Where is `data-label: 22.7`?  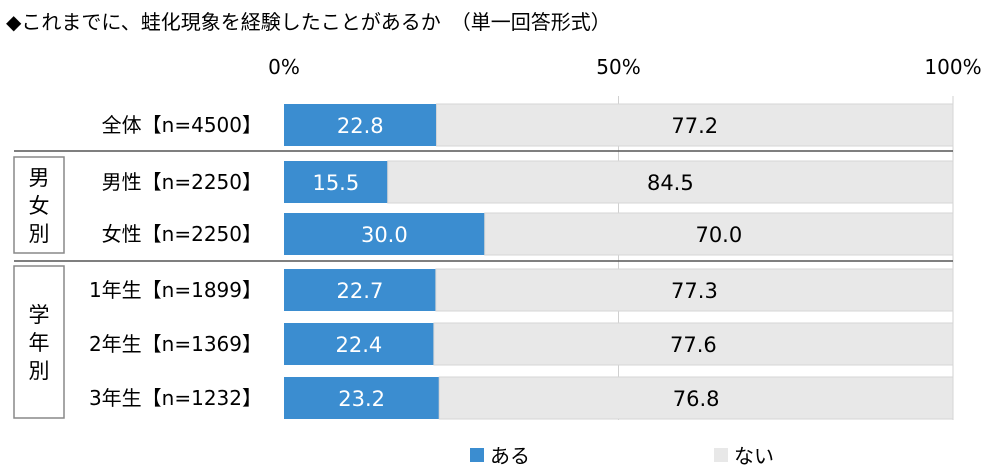
data-label: 22.7 is located at coordinates (360, 291).